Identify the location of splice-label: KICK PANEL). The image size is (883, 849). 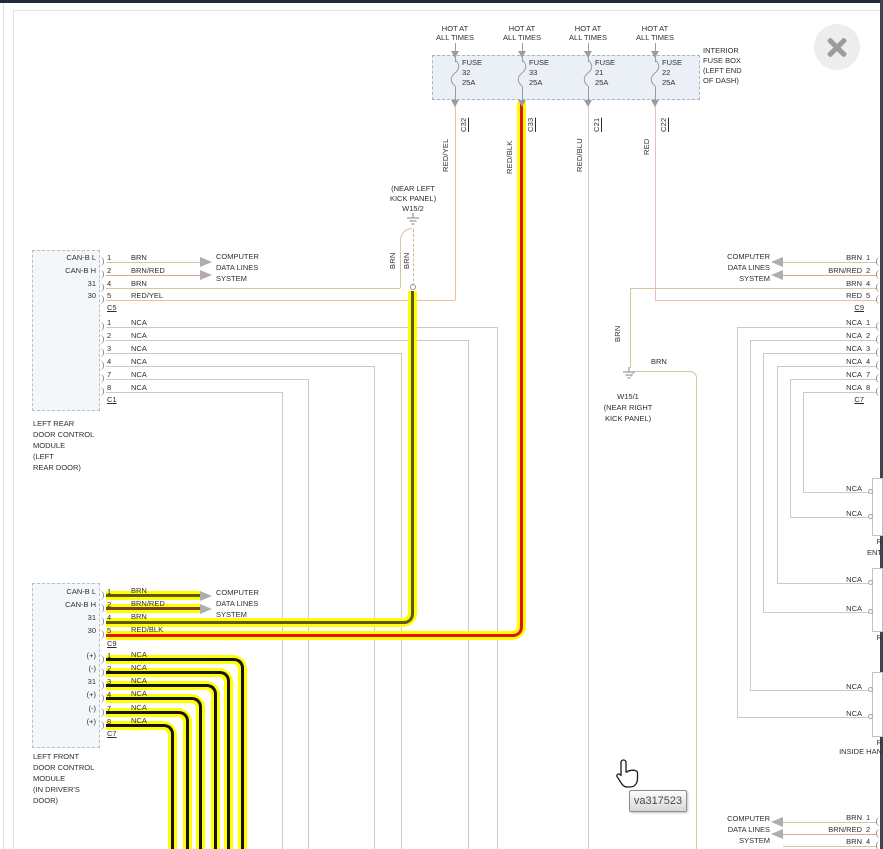
(628, 418).